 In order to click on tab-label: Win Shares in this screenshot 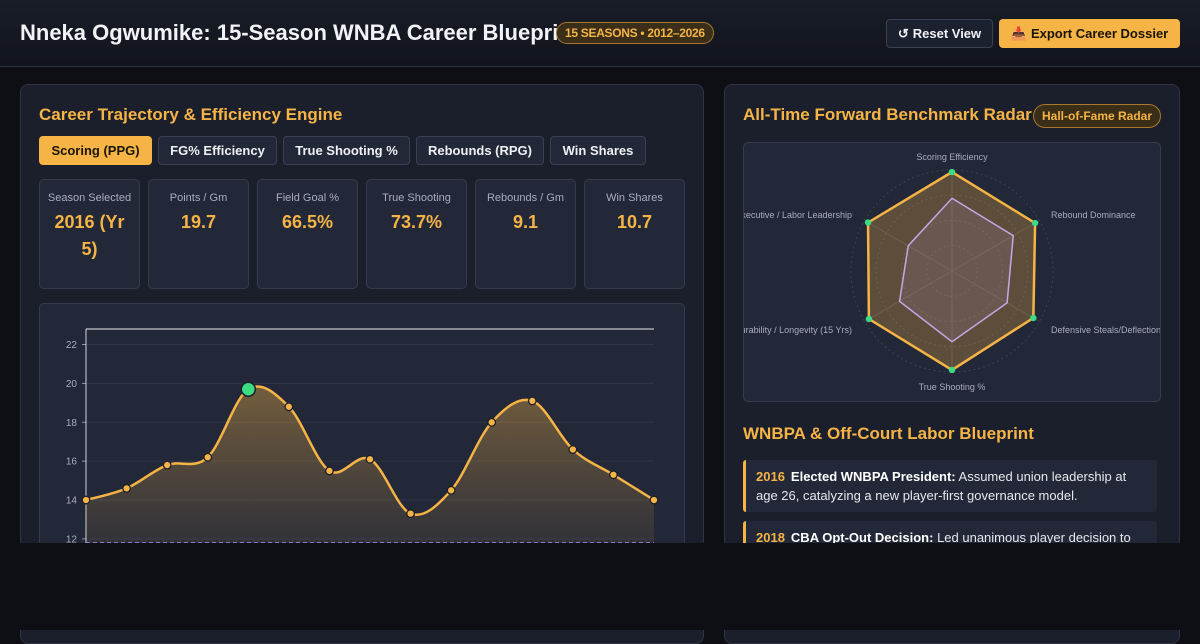, I will do `click(598, 150)`.